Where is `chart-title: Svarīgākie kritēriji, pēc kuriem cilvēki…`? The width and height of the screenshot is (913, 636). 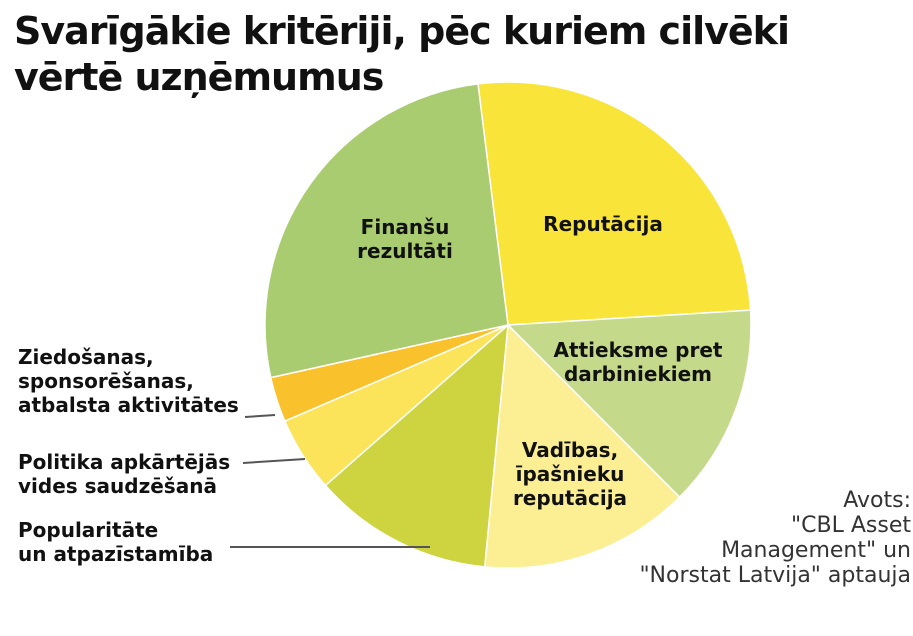
chart-title: Svarīgākie kritēriji, pēc kuriem cilvēki… is located at coordinates (402, 54).